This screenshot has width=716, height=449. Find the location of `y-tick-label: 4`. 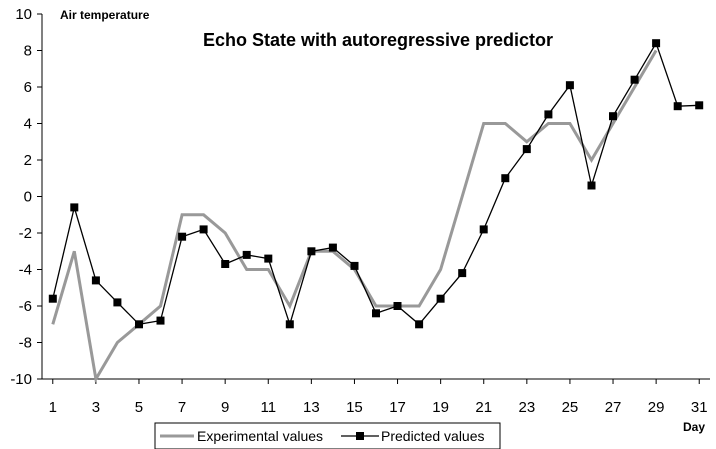

y-tick-label: 4 is located at coordinates (28, 124).